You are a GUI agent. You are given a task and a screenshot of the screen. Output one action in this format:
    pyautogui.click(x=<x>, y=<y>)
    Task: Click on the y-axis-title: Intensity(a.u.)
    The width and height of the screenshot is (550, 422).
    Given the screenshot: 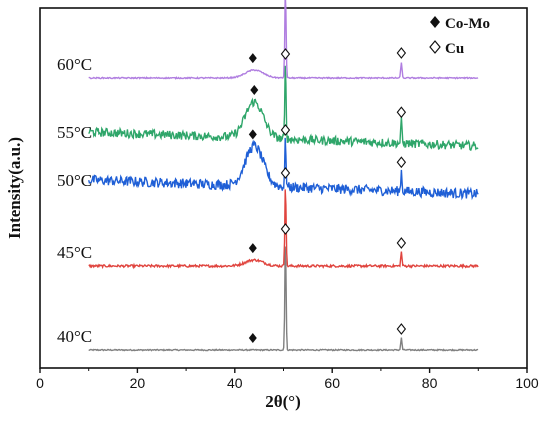 What is the action you would take?
    pyautogui.click(x=14, y=188)
    